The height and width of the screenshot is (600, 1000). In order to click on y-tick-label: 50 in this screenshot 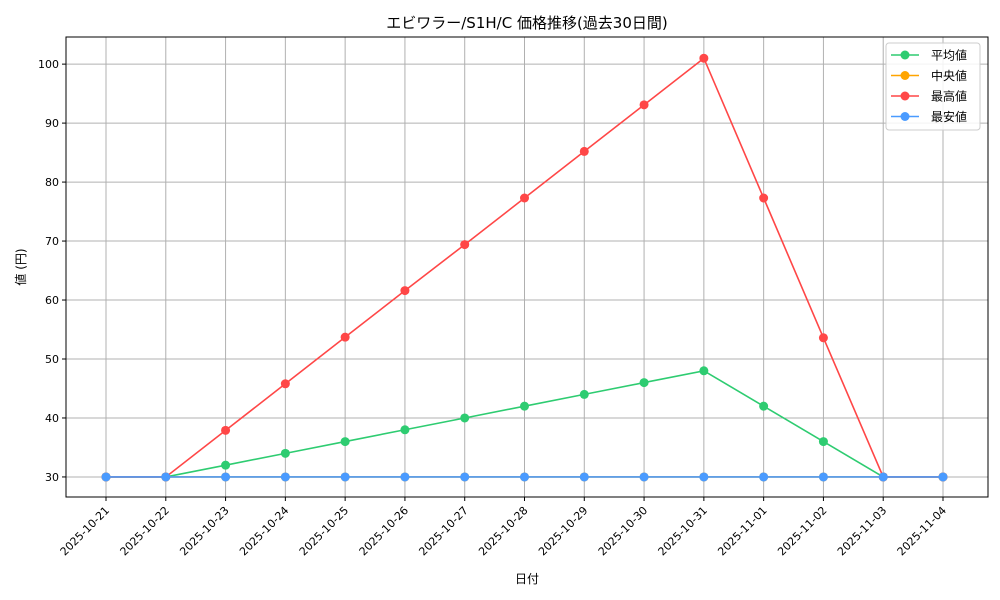, I will do `click(52, 359)`.